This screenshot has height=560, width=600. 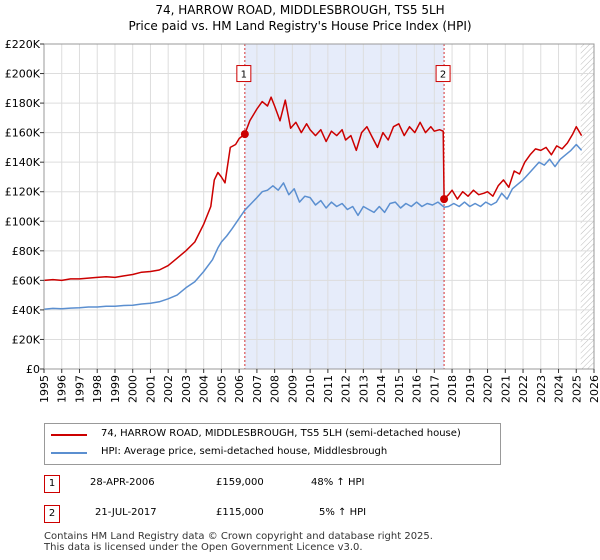 I want to click on x-tick-label: 1997, so click(x=79, y=389).